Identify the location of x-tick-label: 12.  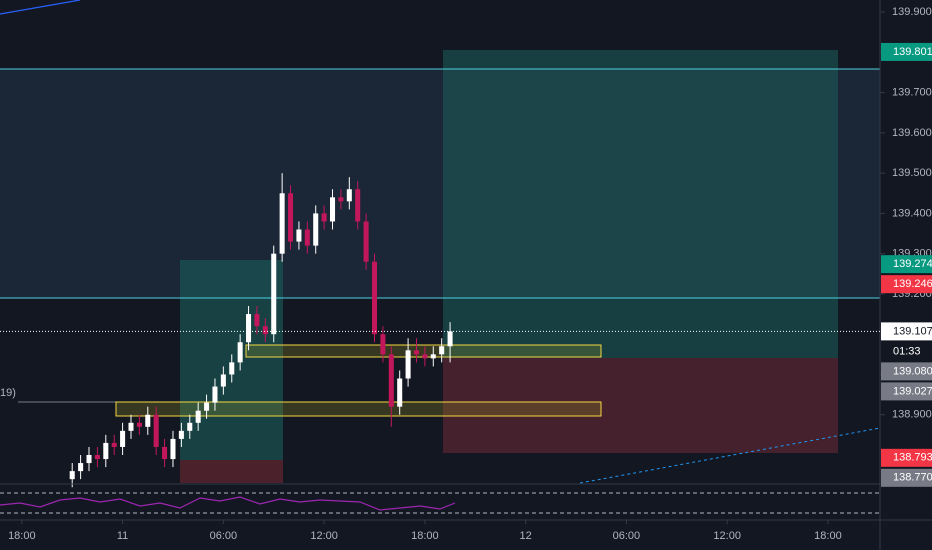
(526, 536).